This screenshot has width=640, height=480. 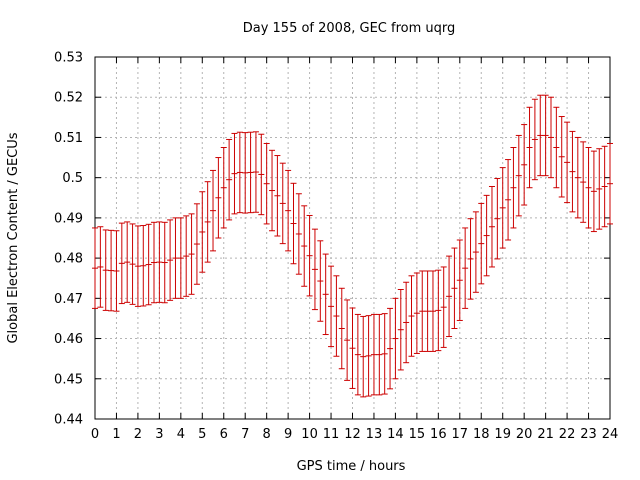 I want to click on y-axis-label: Global Electron Content / GECUs, so click(x=13, y=237).